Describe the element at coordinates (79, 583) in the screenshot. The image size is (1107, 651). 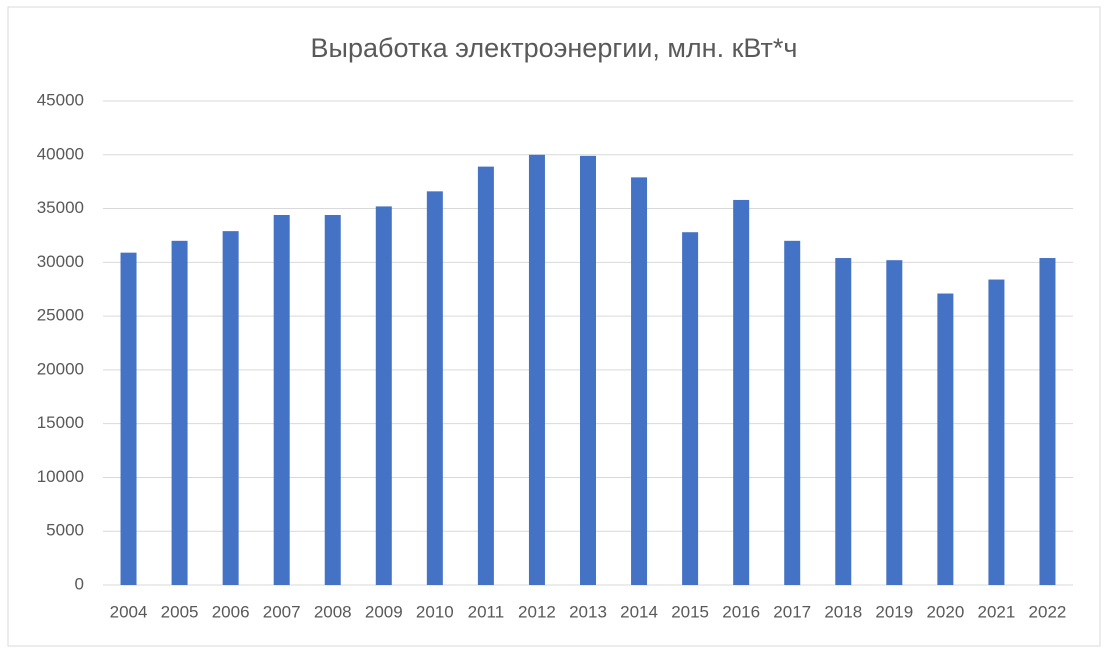
I see `y-tick-label: 0` at that location.